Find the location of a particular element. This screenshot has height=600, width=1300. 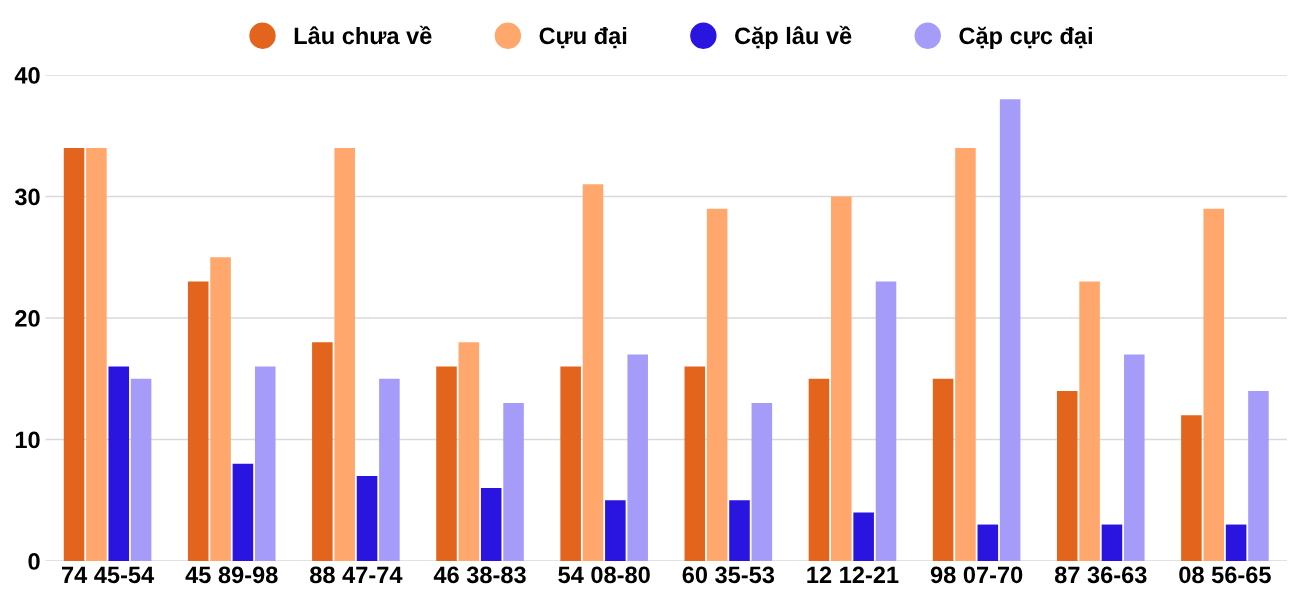

x-tick-label: 46 38-83 is located at coordinates (479, 575).